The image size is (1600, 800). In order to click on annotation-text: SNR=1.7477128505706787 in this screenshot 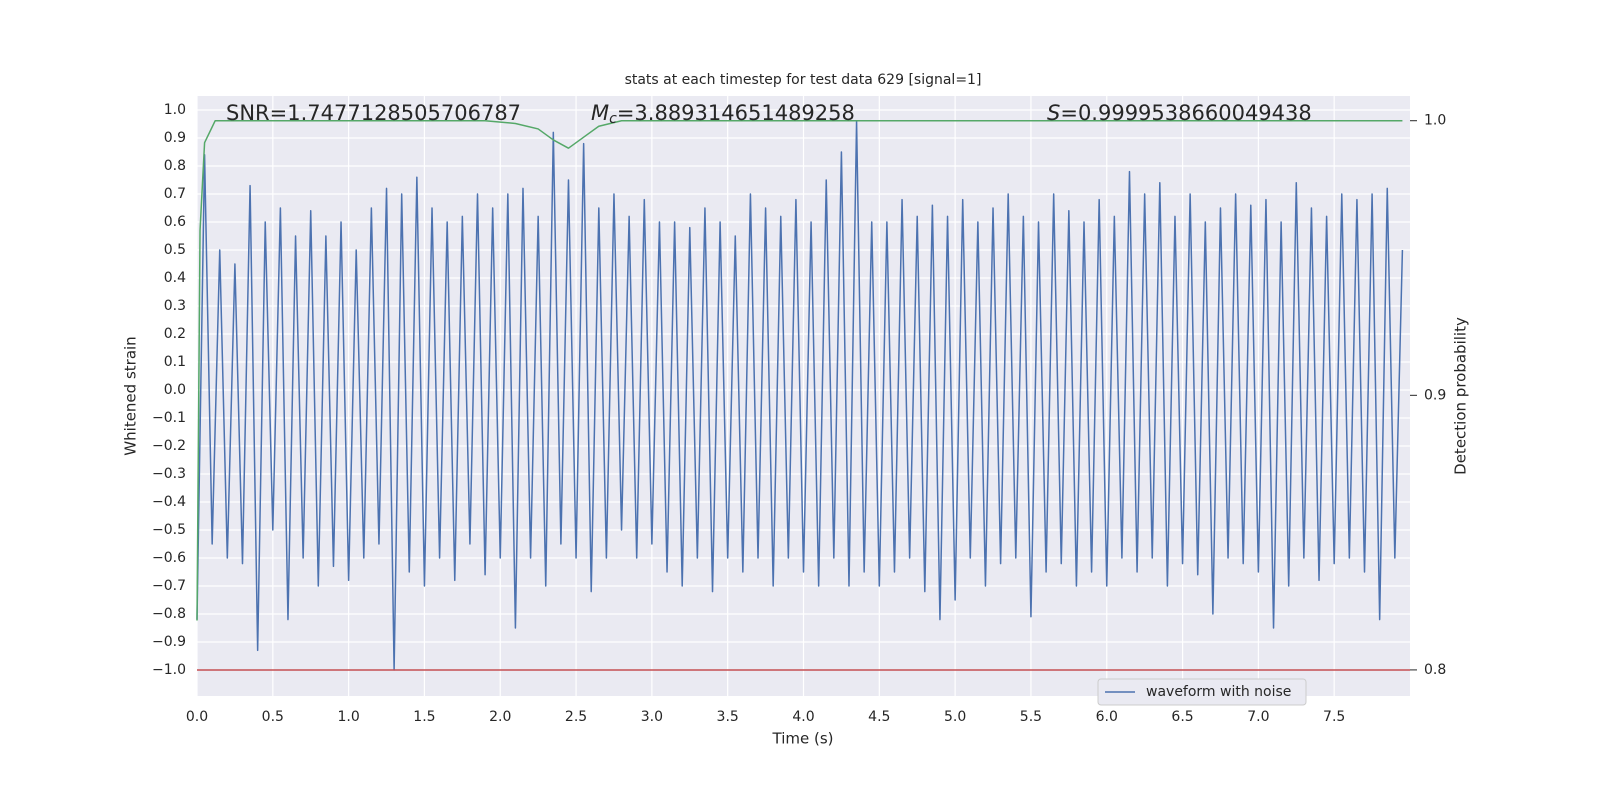, I will do `click(373, 113)`.